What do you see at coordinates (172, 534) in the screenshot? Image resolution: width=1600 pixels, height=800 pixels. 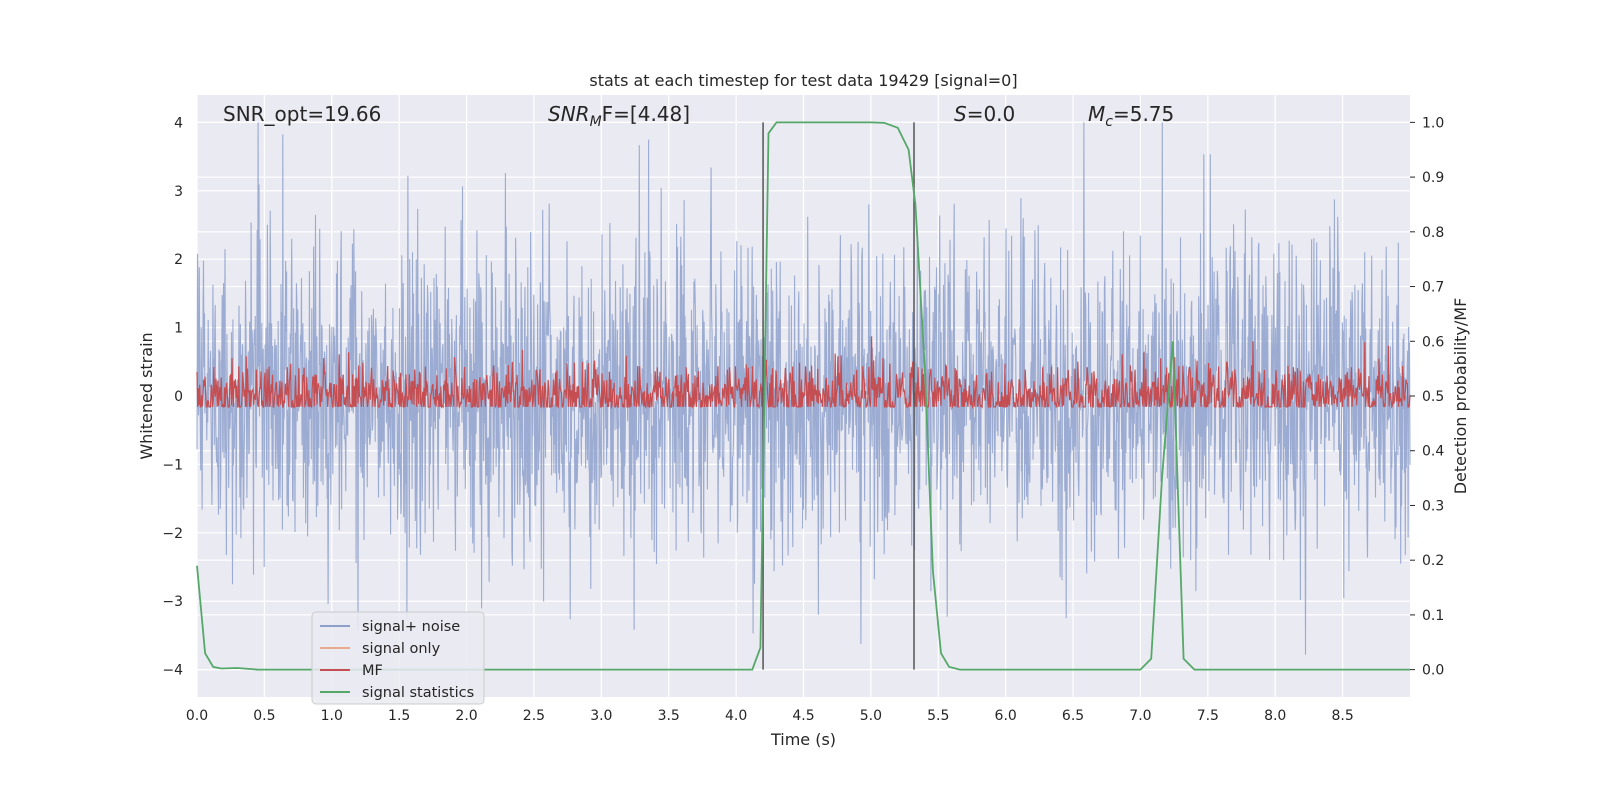 I see `y-tick-label: −2` at bounding box center [172, 534].